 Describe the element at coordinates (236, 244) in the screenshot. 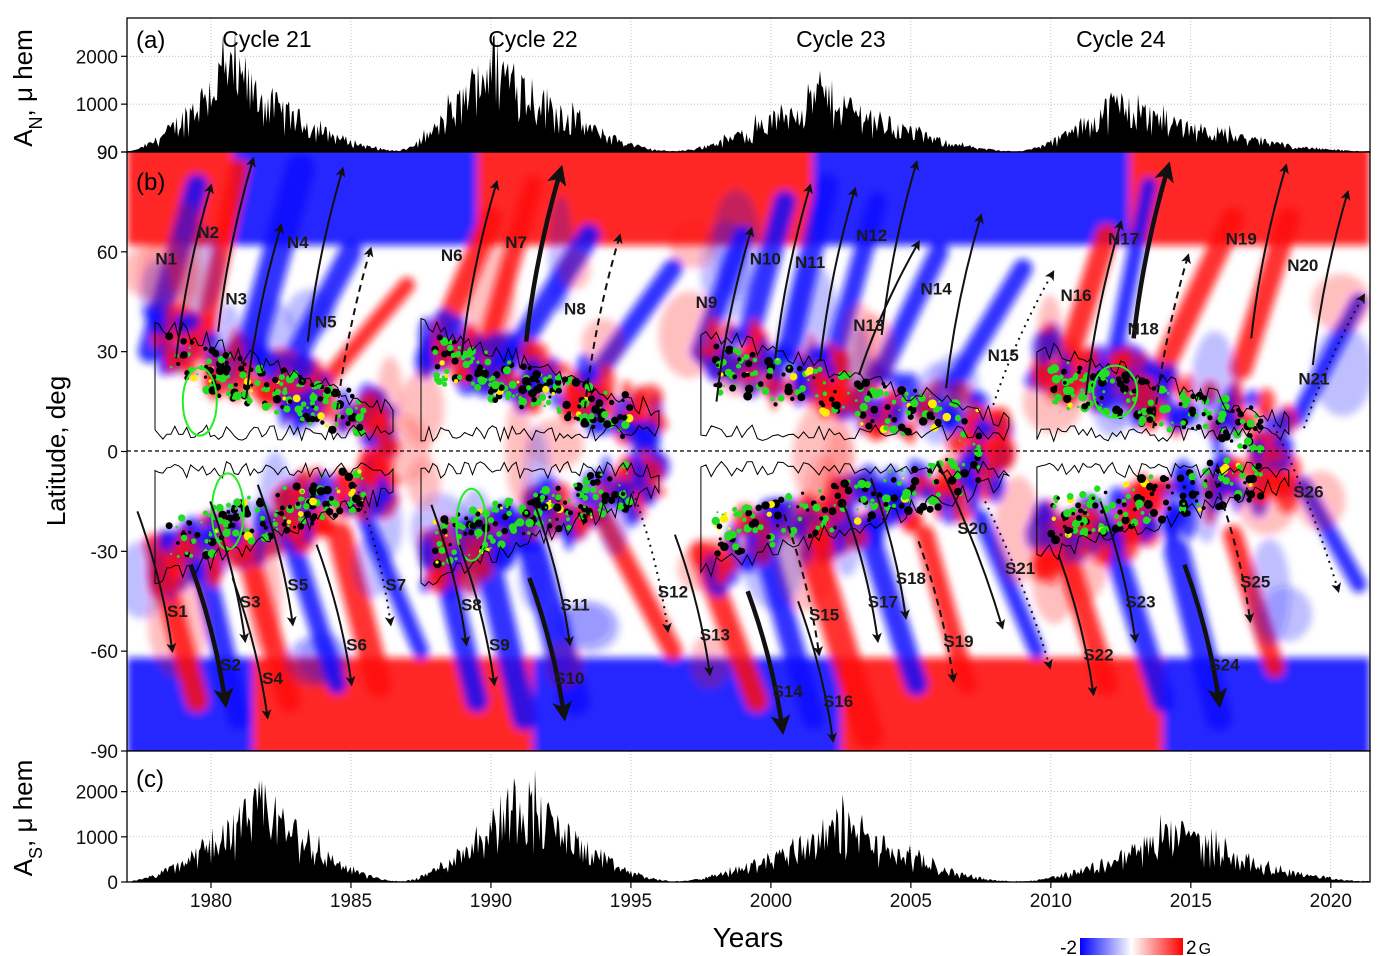

I see `surge-arrow-n2` at that location.